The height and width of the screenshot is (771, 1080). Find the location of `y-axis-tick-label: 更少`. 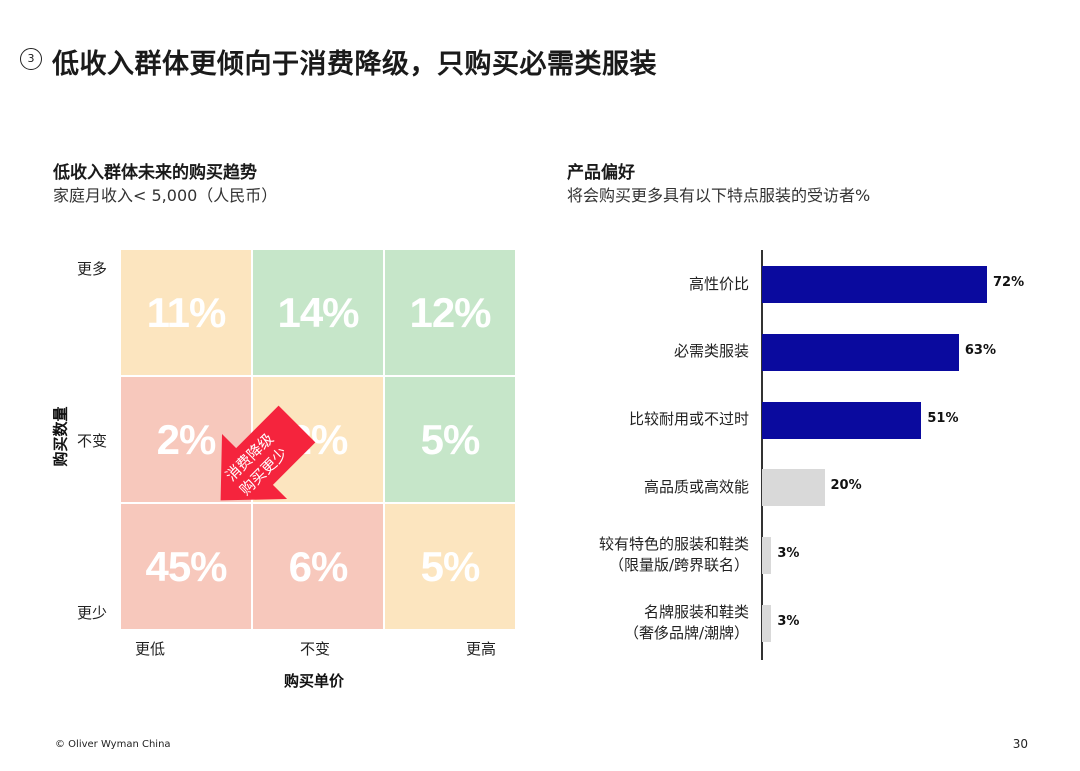

y-axis-tick-label: 更少 is located at coordinates (92, 613).